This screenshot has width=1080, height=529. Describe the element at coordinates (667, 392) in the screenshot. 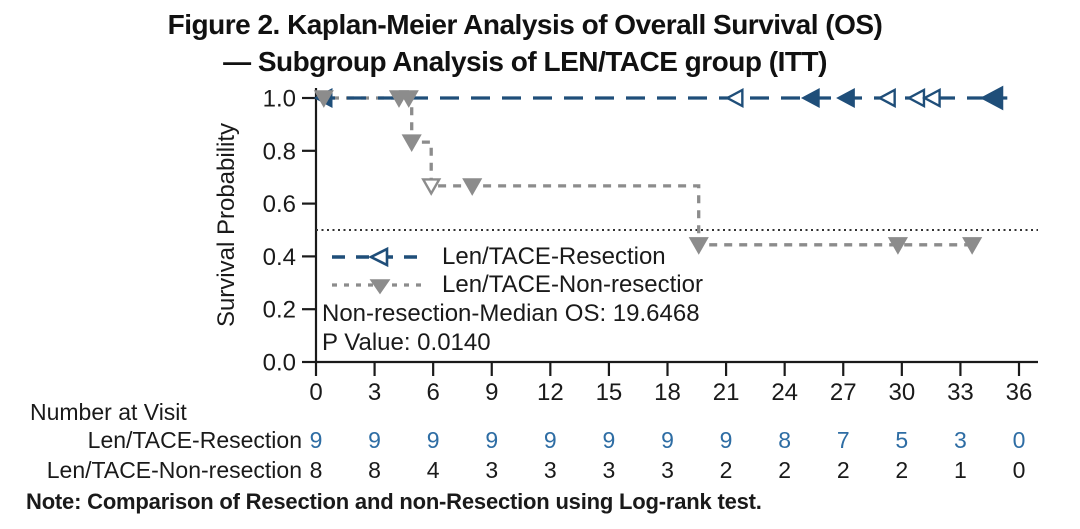

I see `x-tick-label: 18` at that location.